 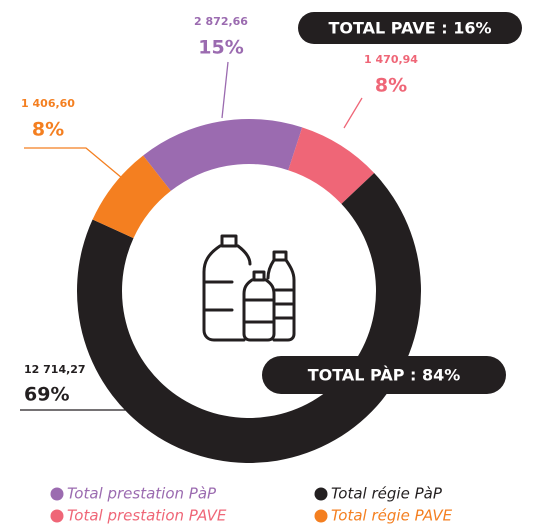 I want to click on value-label: 1 406,60, so click(x=48, y=103).